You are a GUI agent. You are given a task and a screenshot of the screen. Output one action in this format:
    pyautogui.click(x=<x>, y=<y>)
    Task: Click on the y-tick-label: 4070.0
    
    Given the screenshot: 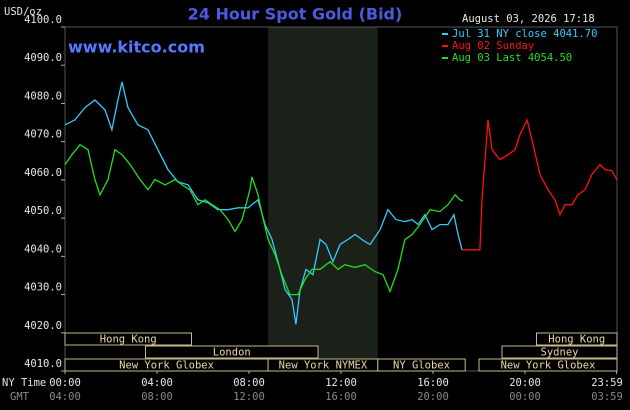 What is the action you would take?
    pyautogui.click(x=43, y=135)
    